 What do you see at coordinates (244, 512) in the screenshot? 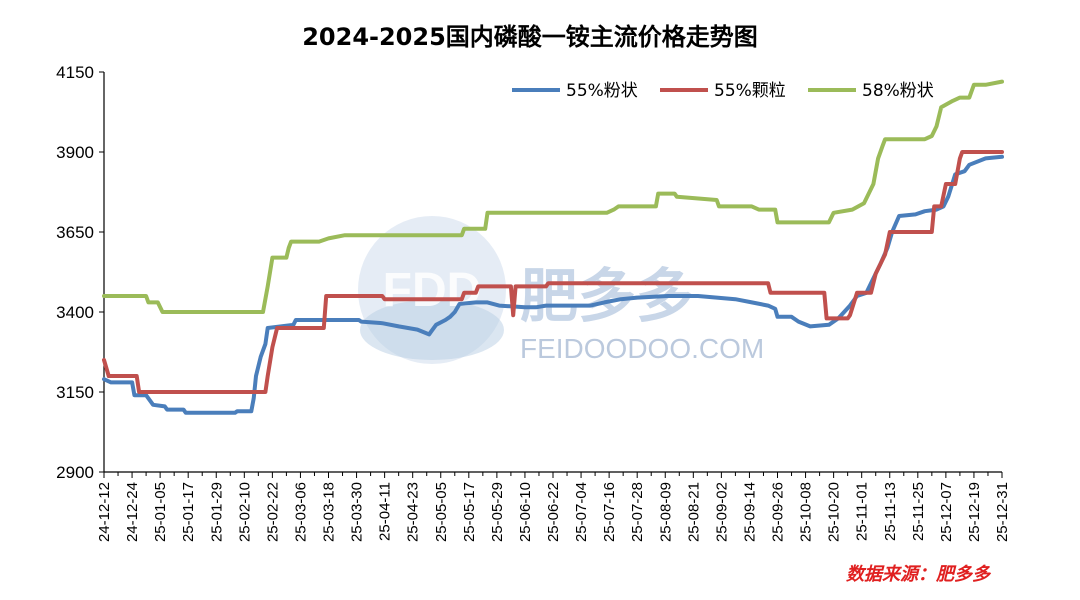
I see `x-tick-label: 25-02-10` at bounding box center [244, 512].